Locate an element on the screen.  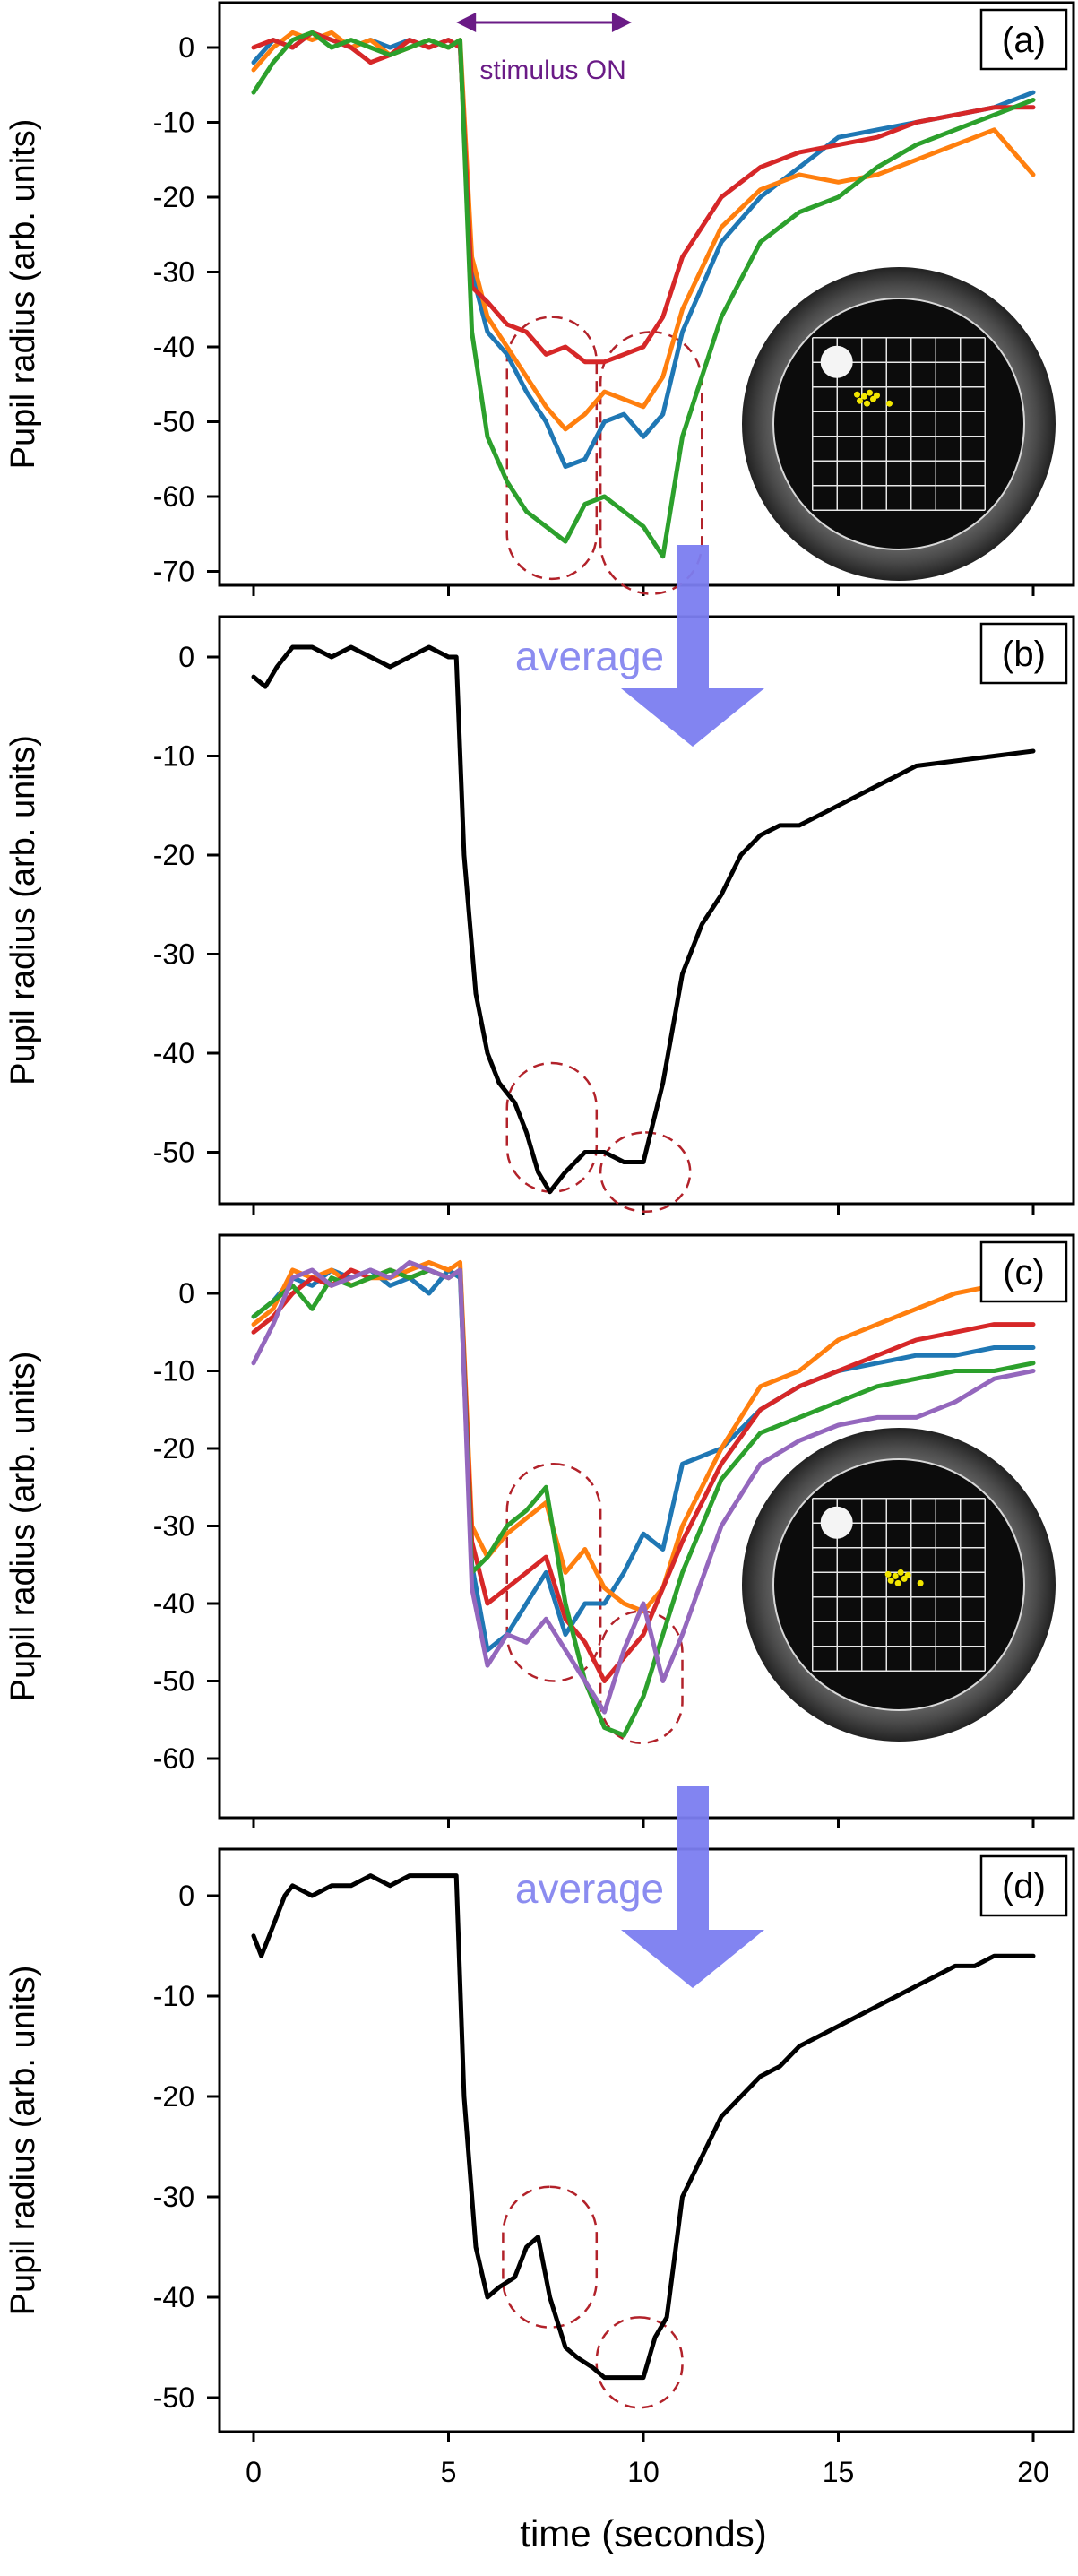
panel-label: (b) is located at coordinates (1024, 654).